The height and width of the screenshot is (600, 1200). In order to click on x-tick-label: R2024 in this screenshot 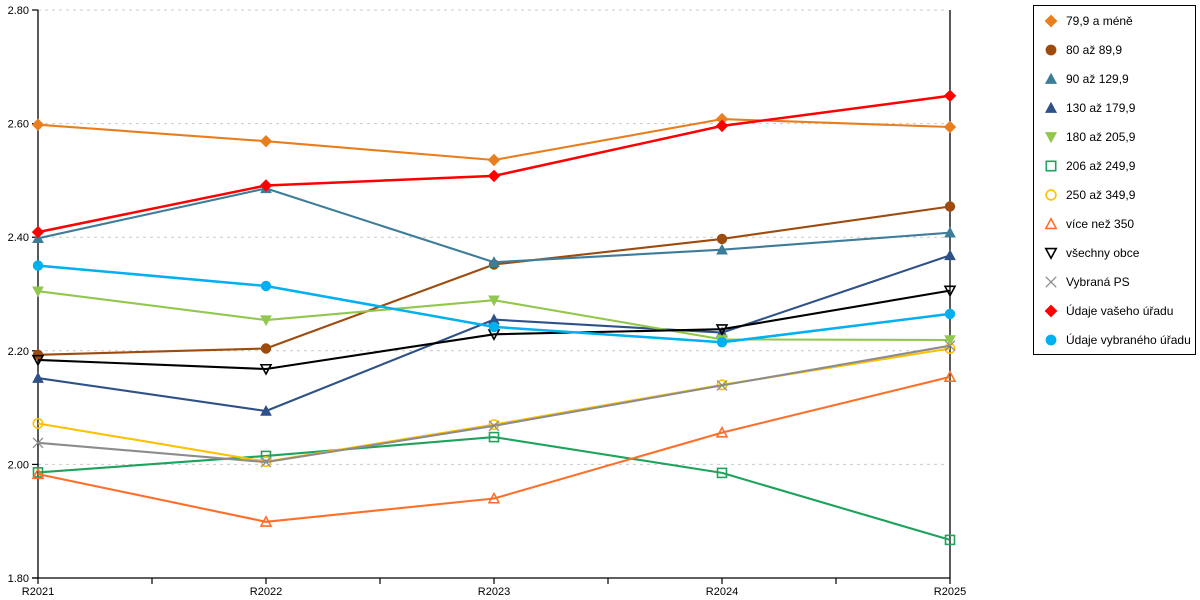, I will do `click(722, 592)`.